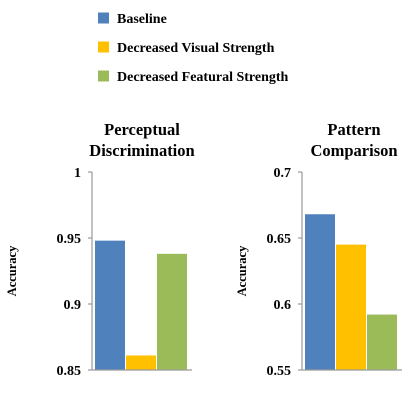 This screenshot has width=420, height=405. What do you see at coordinates (69, 239) in the screenshot?
I see `chart-0-y-tick-label-2: 0.95` at bounding box center [69, 239].